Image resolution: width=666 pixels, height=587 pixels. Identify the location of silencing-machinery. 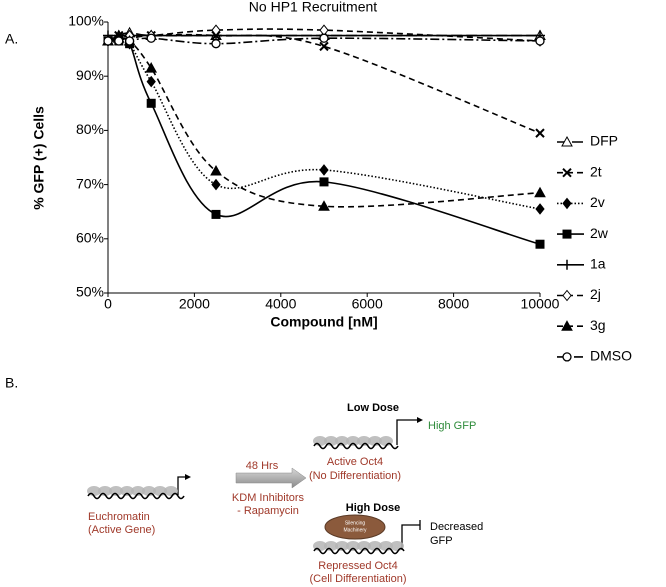
(355, 527).